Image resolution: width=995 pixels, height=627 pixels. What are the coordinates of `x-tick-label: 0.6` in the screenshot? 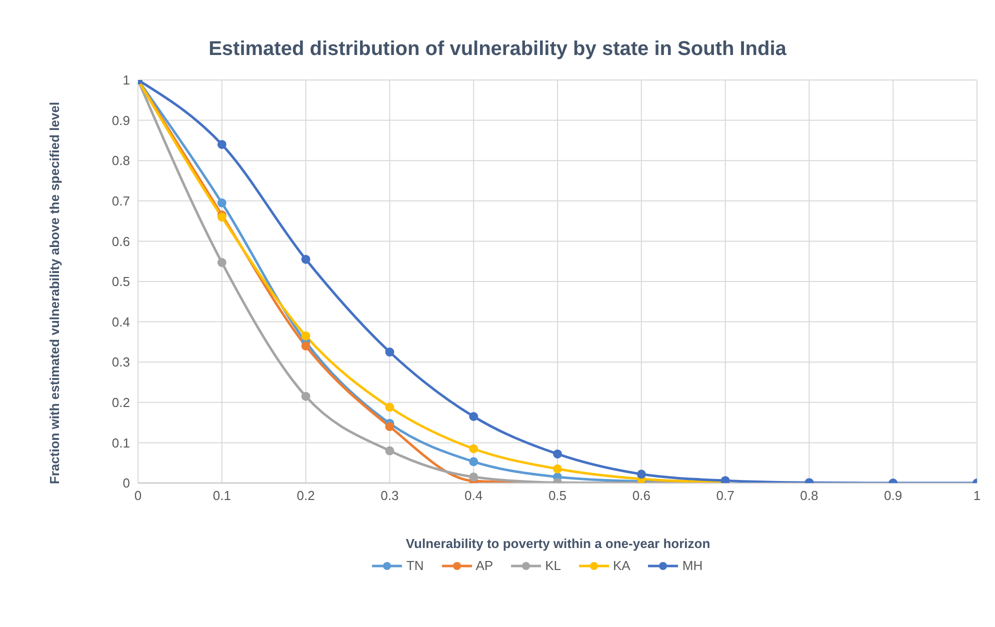 It's located at (641, 496).